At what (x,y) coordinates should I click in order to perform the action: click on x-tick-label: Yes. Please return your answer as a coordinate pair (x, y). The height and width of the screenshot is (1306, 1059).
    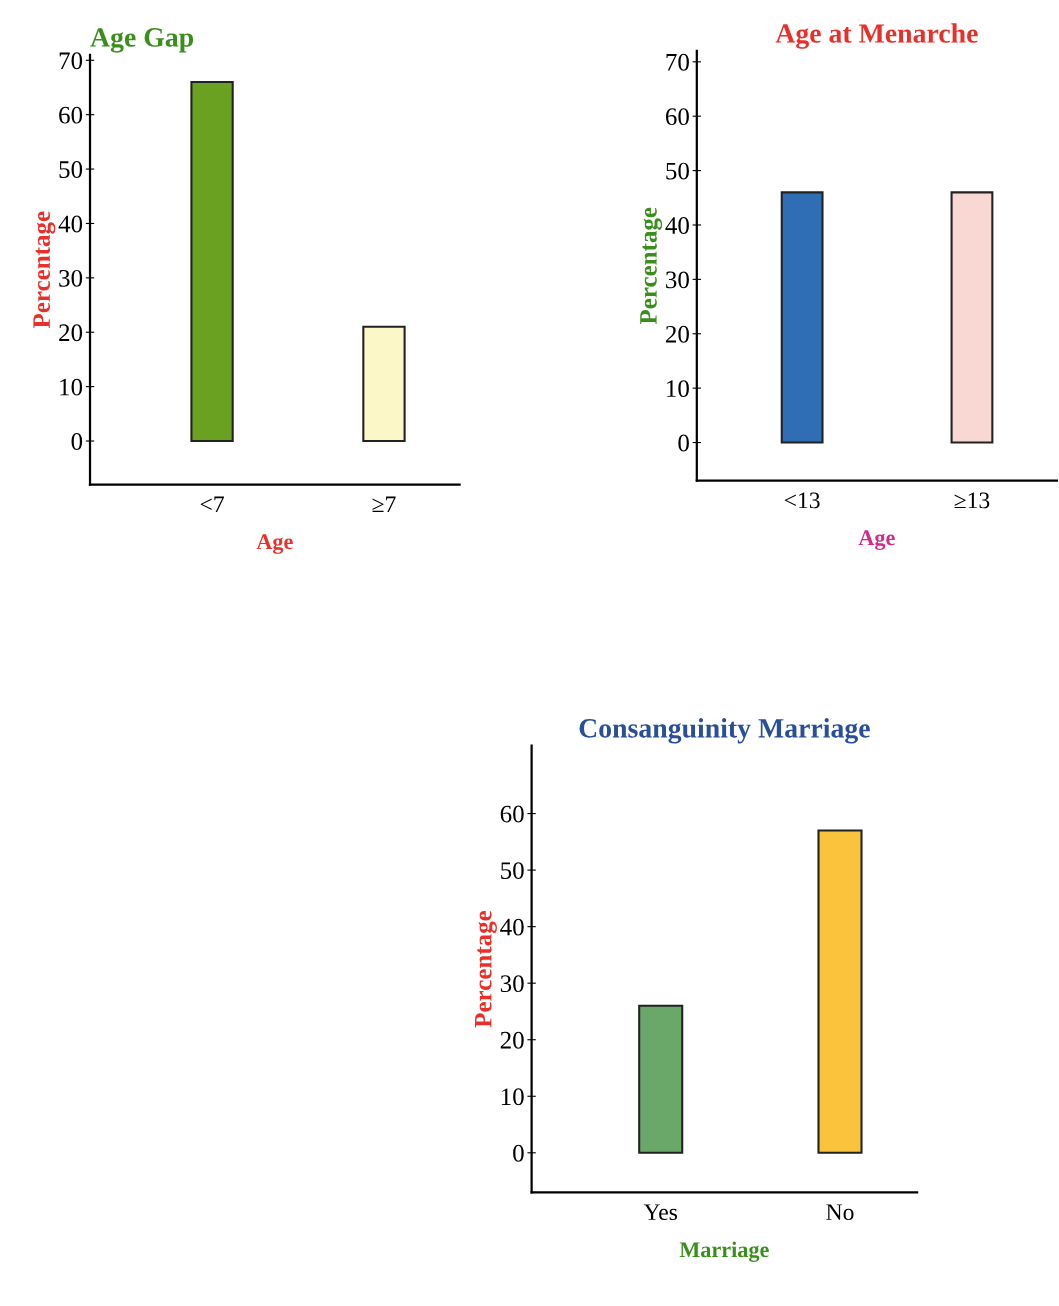
    Looking at the image, I should click on (660, 1212).